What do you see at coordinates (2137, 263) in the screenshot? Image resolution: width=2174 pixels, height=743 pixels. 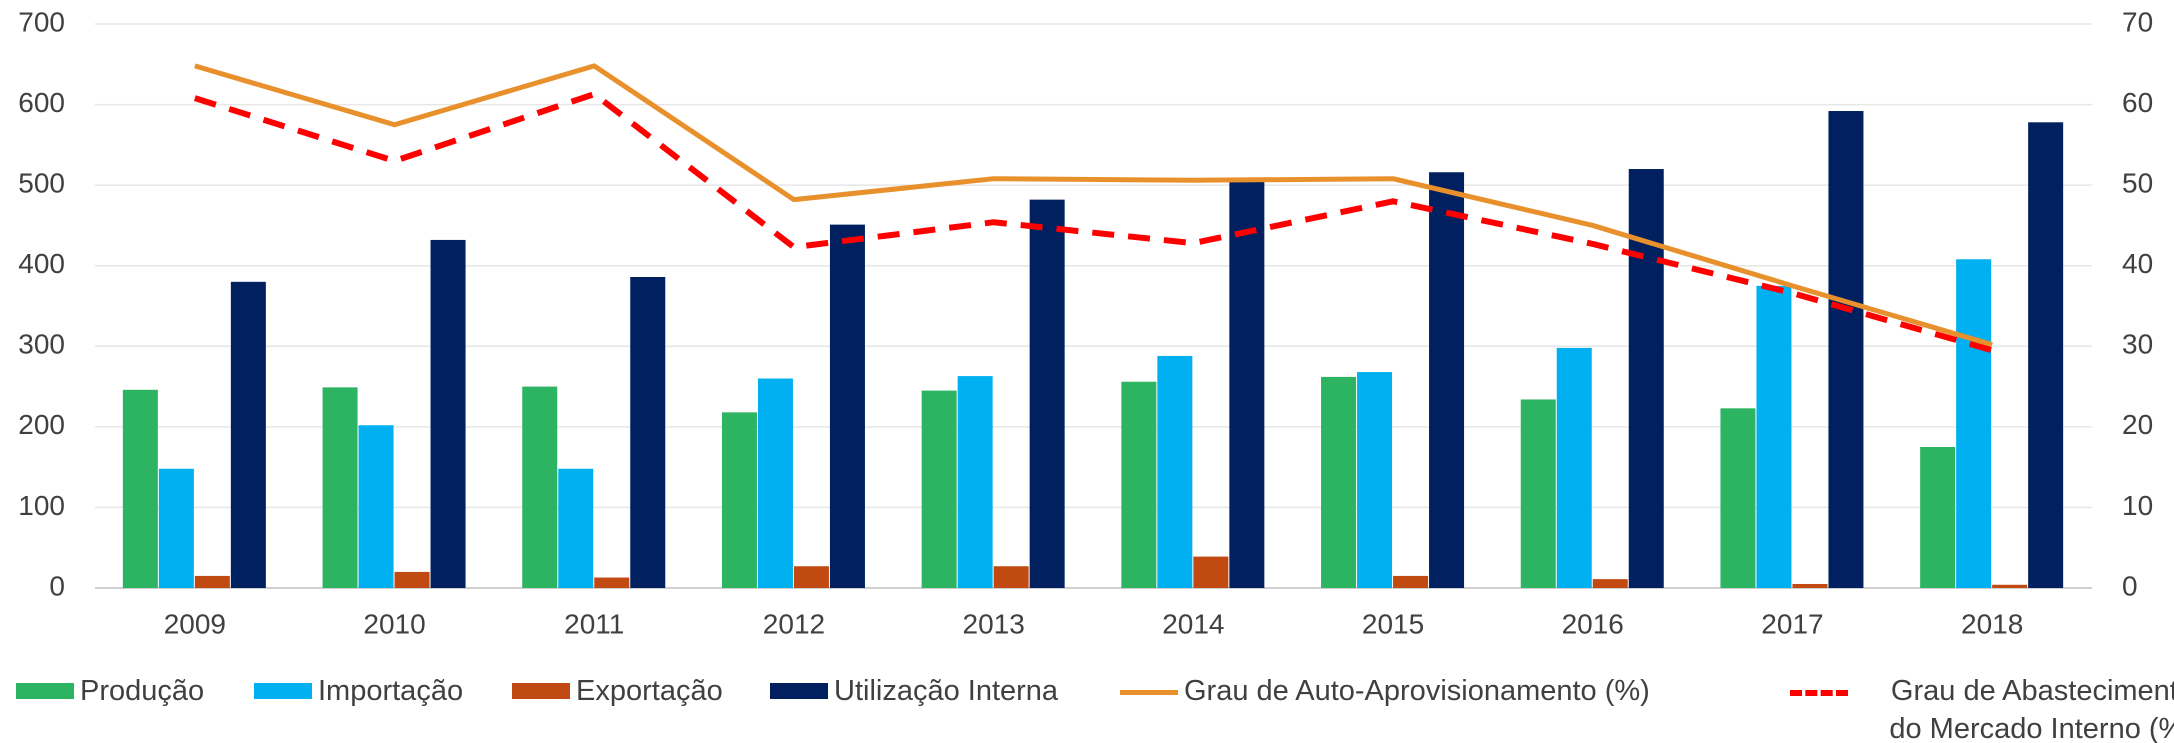 I see `y2-tick-label: 40` at bounding box center [2137, 263].